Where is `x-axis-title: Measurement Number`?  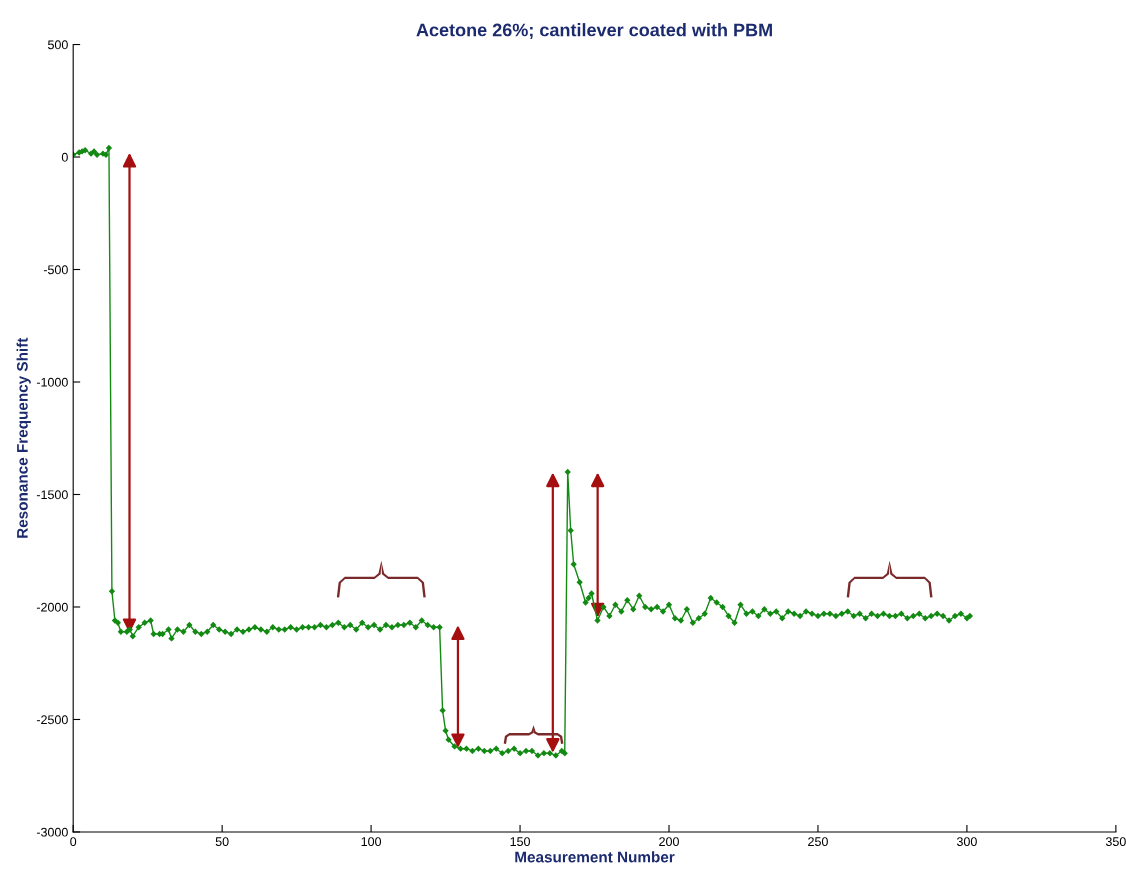
x-axis-title: Measurement Number is located at coordinates (595, 857).